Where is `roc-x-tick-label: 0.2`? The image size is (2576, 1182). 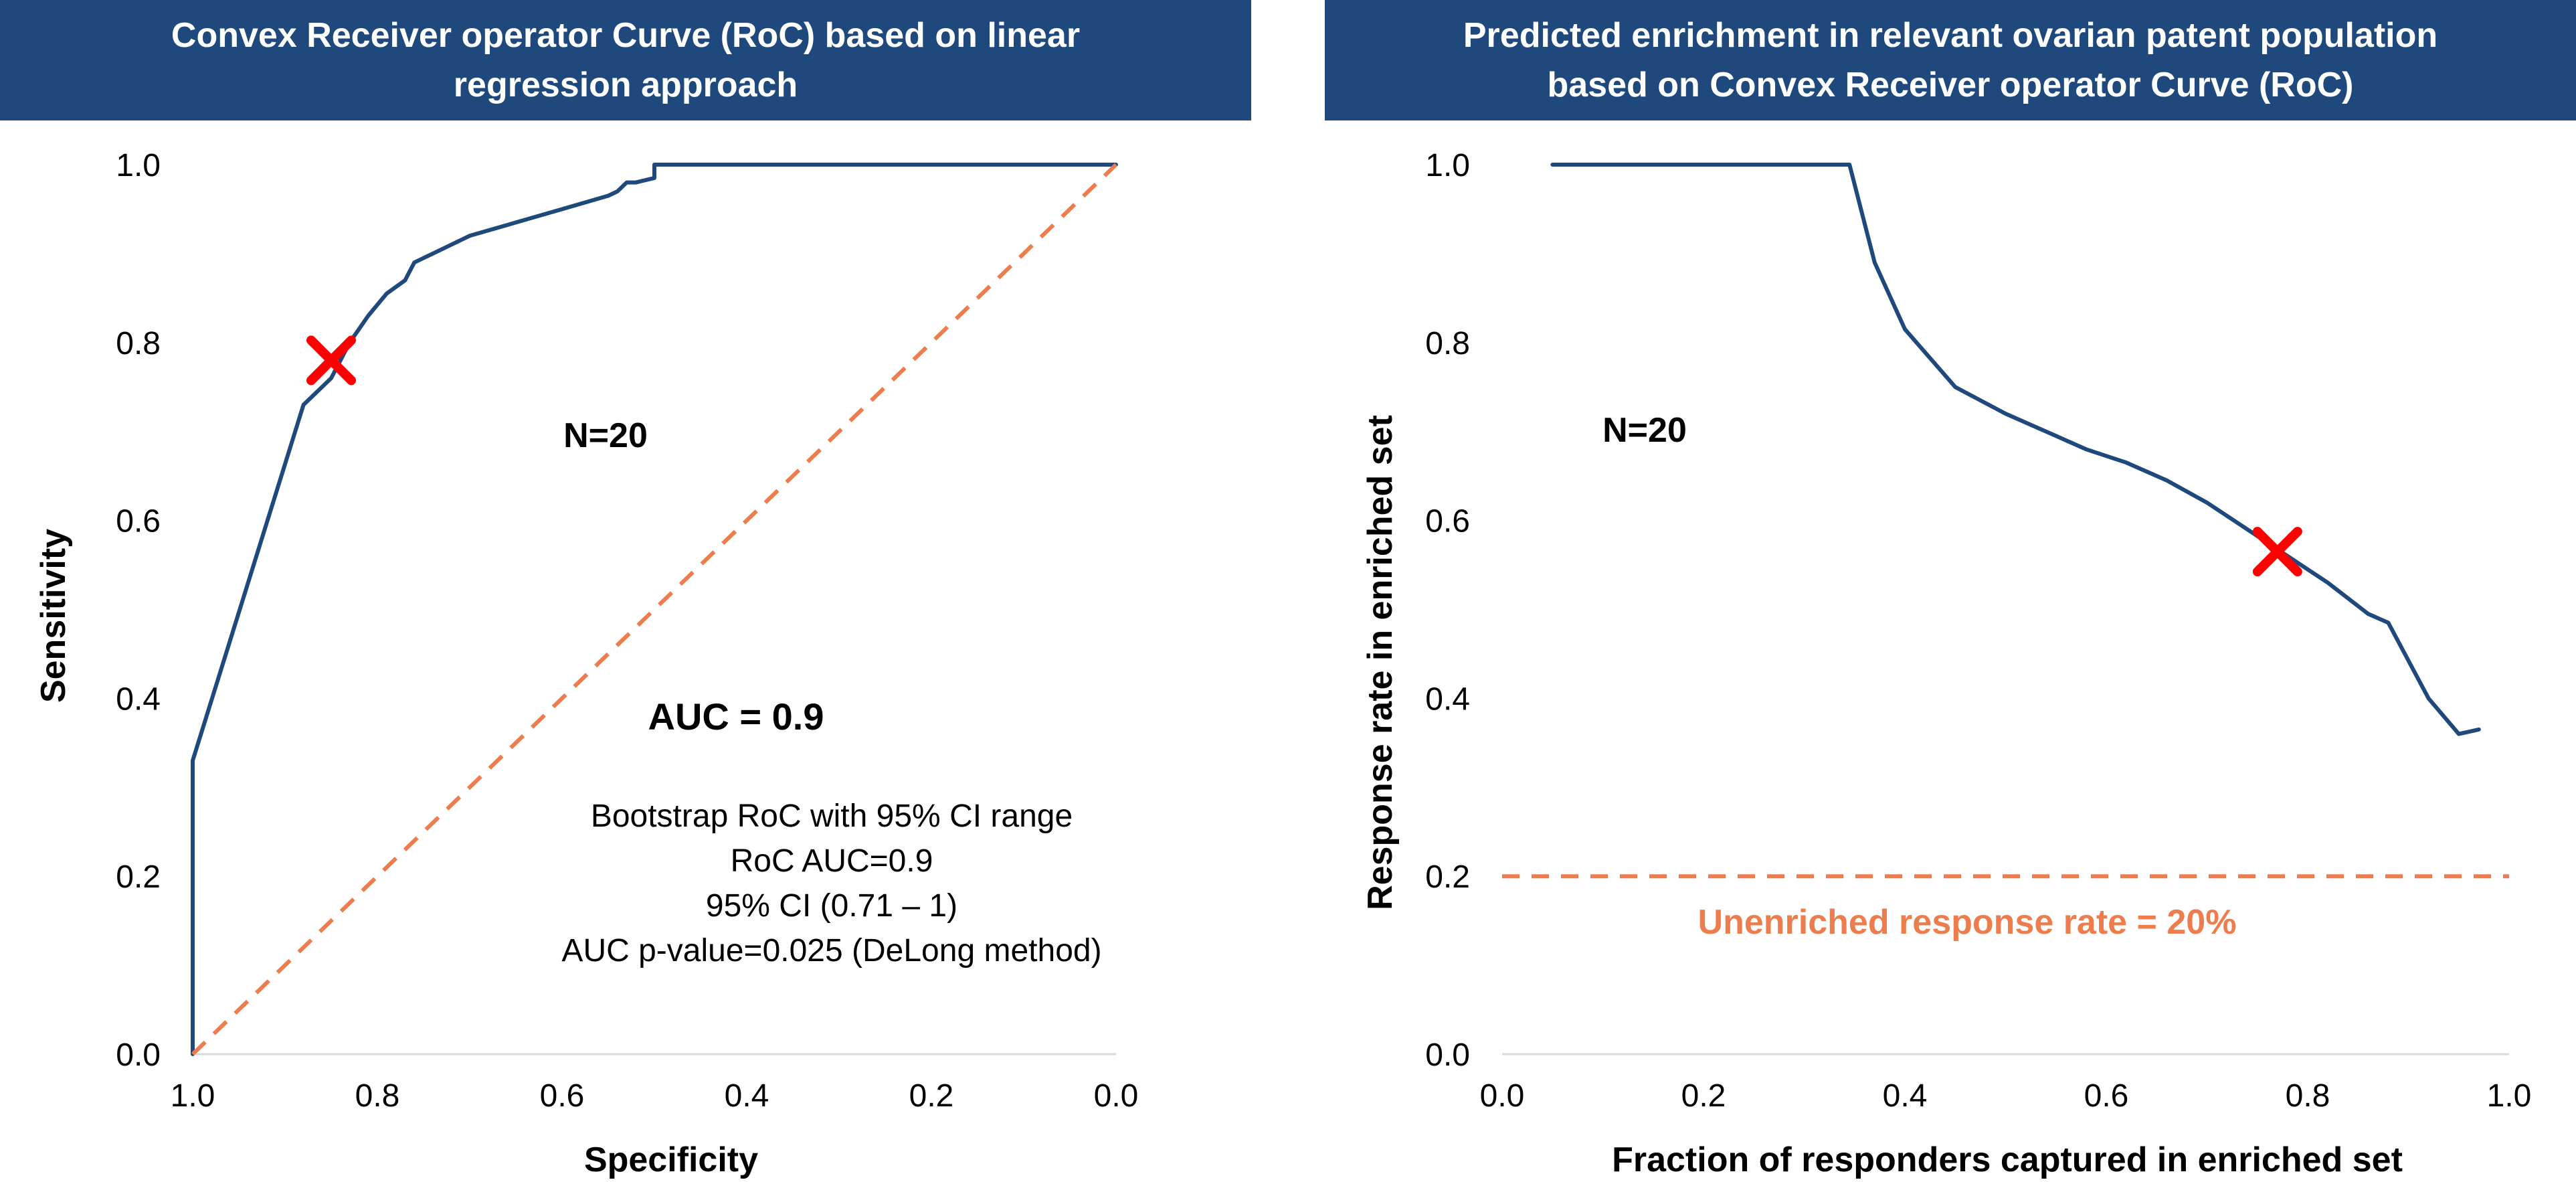 roc-x-tick-label: 0.2 is located at coordinates (931, 1096).